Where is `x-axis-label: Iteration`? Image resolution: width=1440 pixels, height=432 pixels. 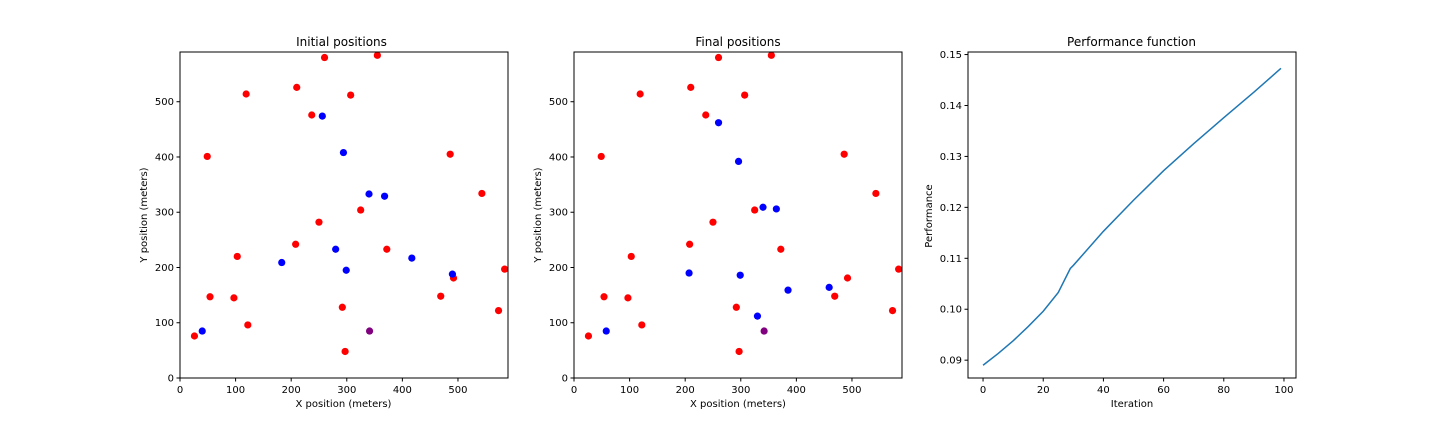
x-axis-label: Iteration is located at coordinates (1132, 404).